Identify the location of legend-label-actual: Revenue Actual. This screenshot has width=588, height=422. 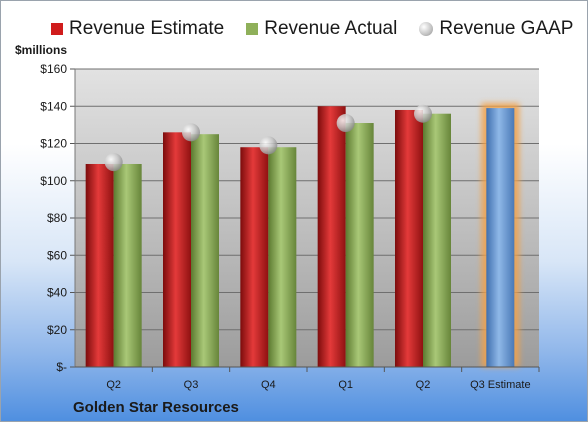
(331, 28).